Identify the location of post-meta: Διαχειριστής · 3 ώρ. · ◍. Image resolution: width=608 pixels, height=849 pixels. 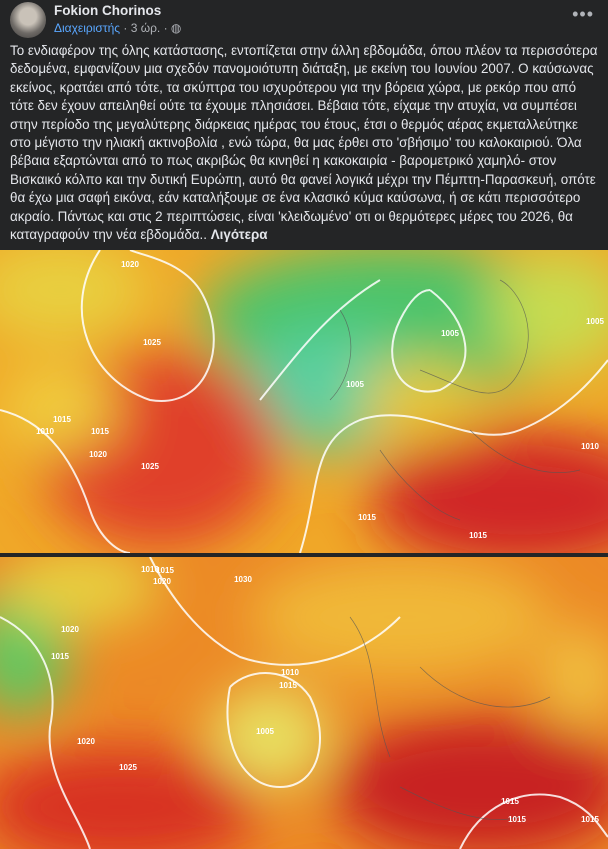
(118, 28).